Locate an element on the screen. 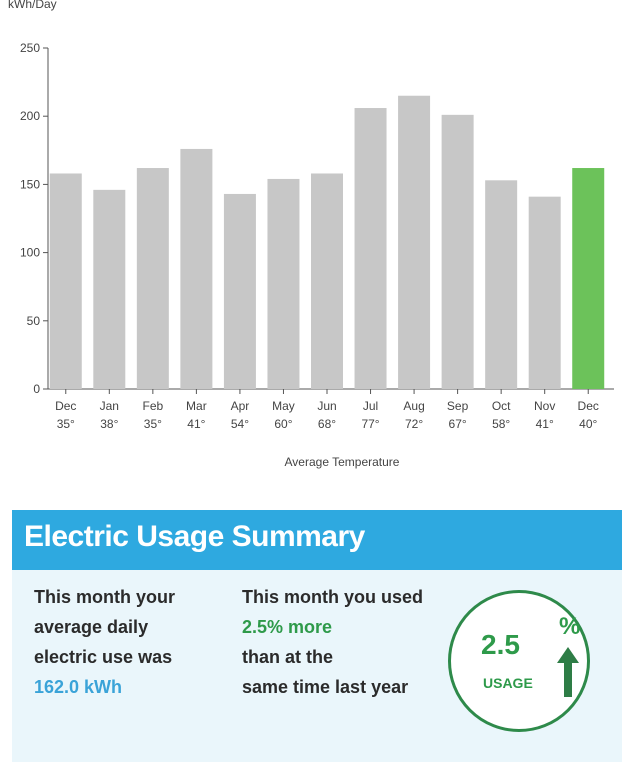  daily-use-line-3: electric use was is located at coordinates (103, 657).